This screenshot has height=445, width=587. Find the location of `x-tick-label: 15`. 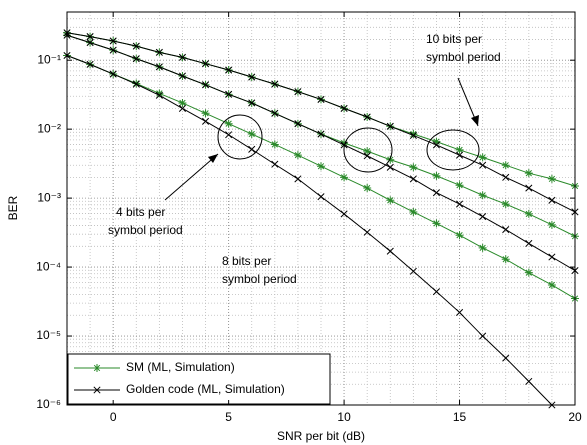

x-tick-label: 15 is located at coordinates (460, 417).